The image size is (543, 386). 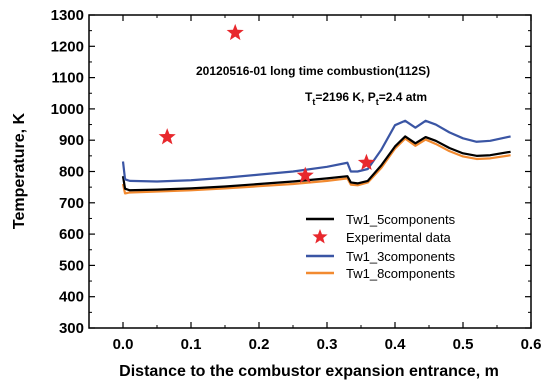 What do you see at coordinates (123, 344) in the screenshot?
I see `x-tick-label: 0.0` at bounding box center [123, 344].